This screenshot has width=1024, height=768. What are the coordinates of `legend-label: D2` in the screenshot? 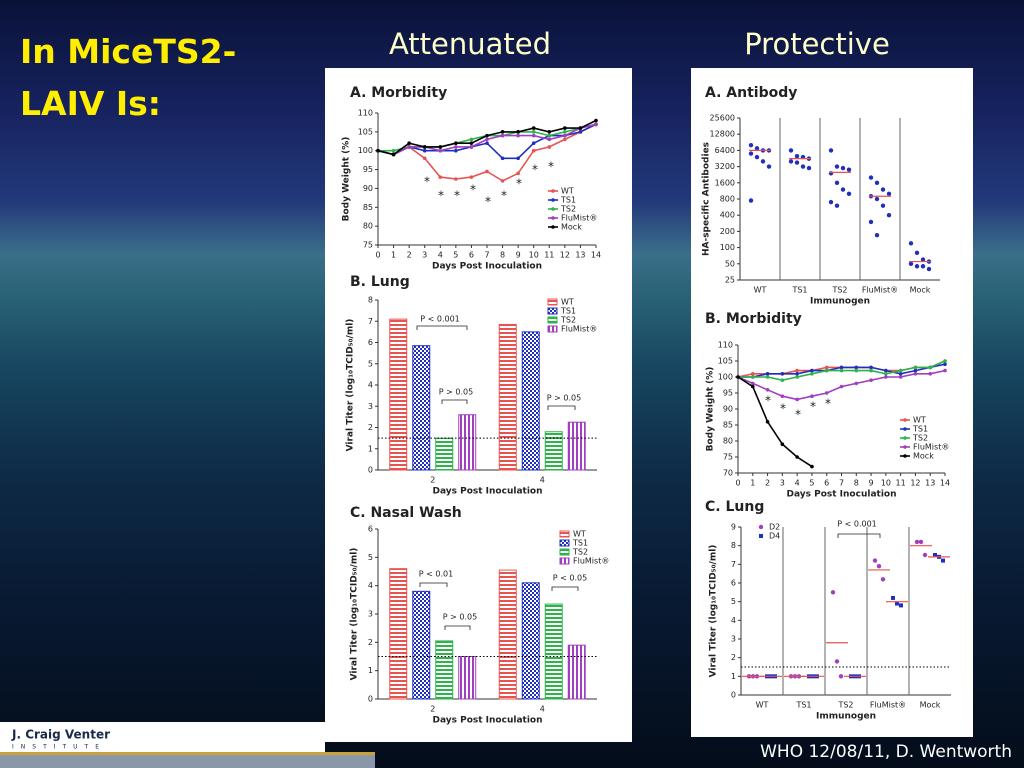 It's located at (774, 527).